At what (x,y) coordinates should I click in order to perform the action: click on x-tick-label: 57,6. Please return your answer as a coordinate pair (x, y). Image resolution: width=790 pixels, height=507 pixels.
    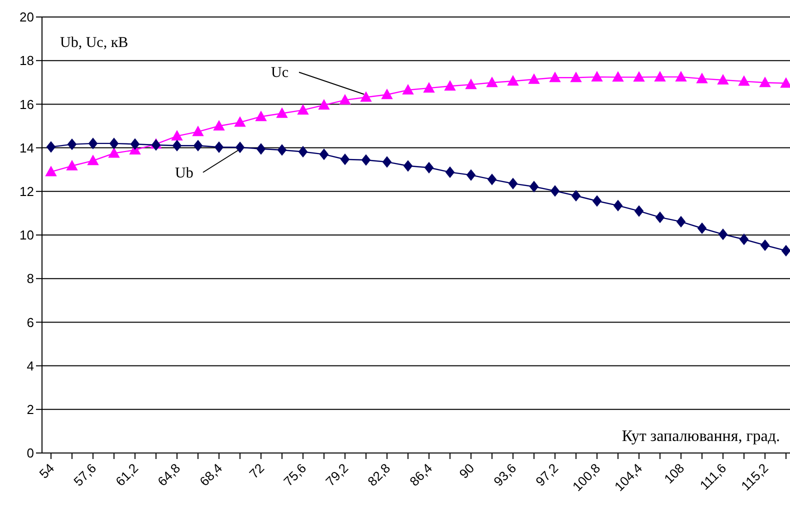
    Looking at the image, I should click on (85, 475).